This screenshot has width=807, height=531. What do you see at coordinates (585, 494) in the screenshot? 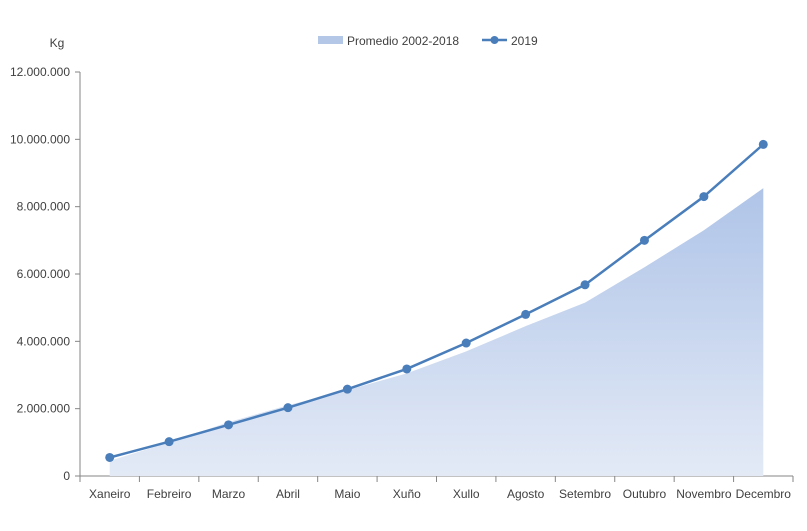
I see `x-tick-label: Setembro` at bounding box center [585, 494].